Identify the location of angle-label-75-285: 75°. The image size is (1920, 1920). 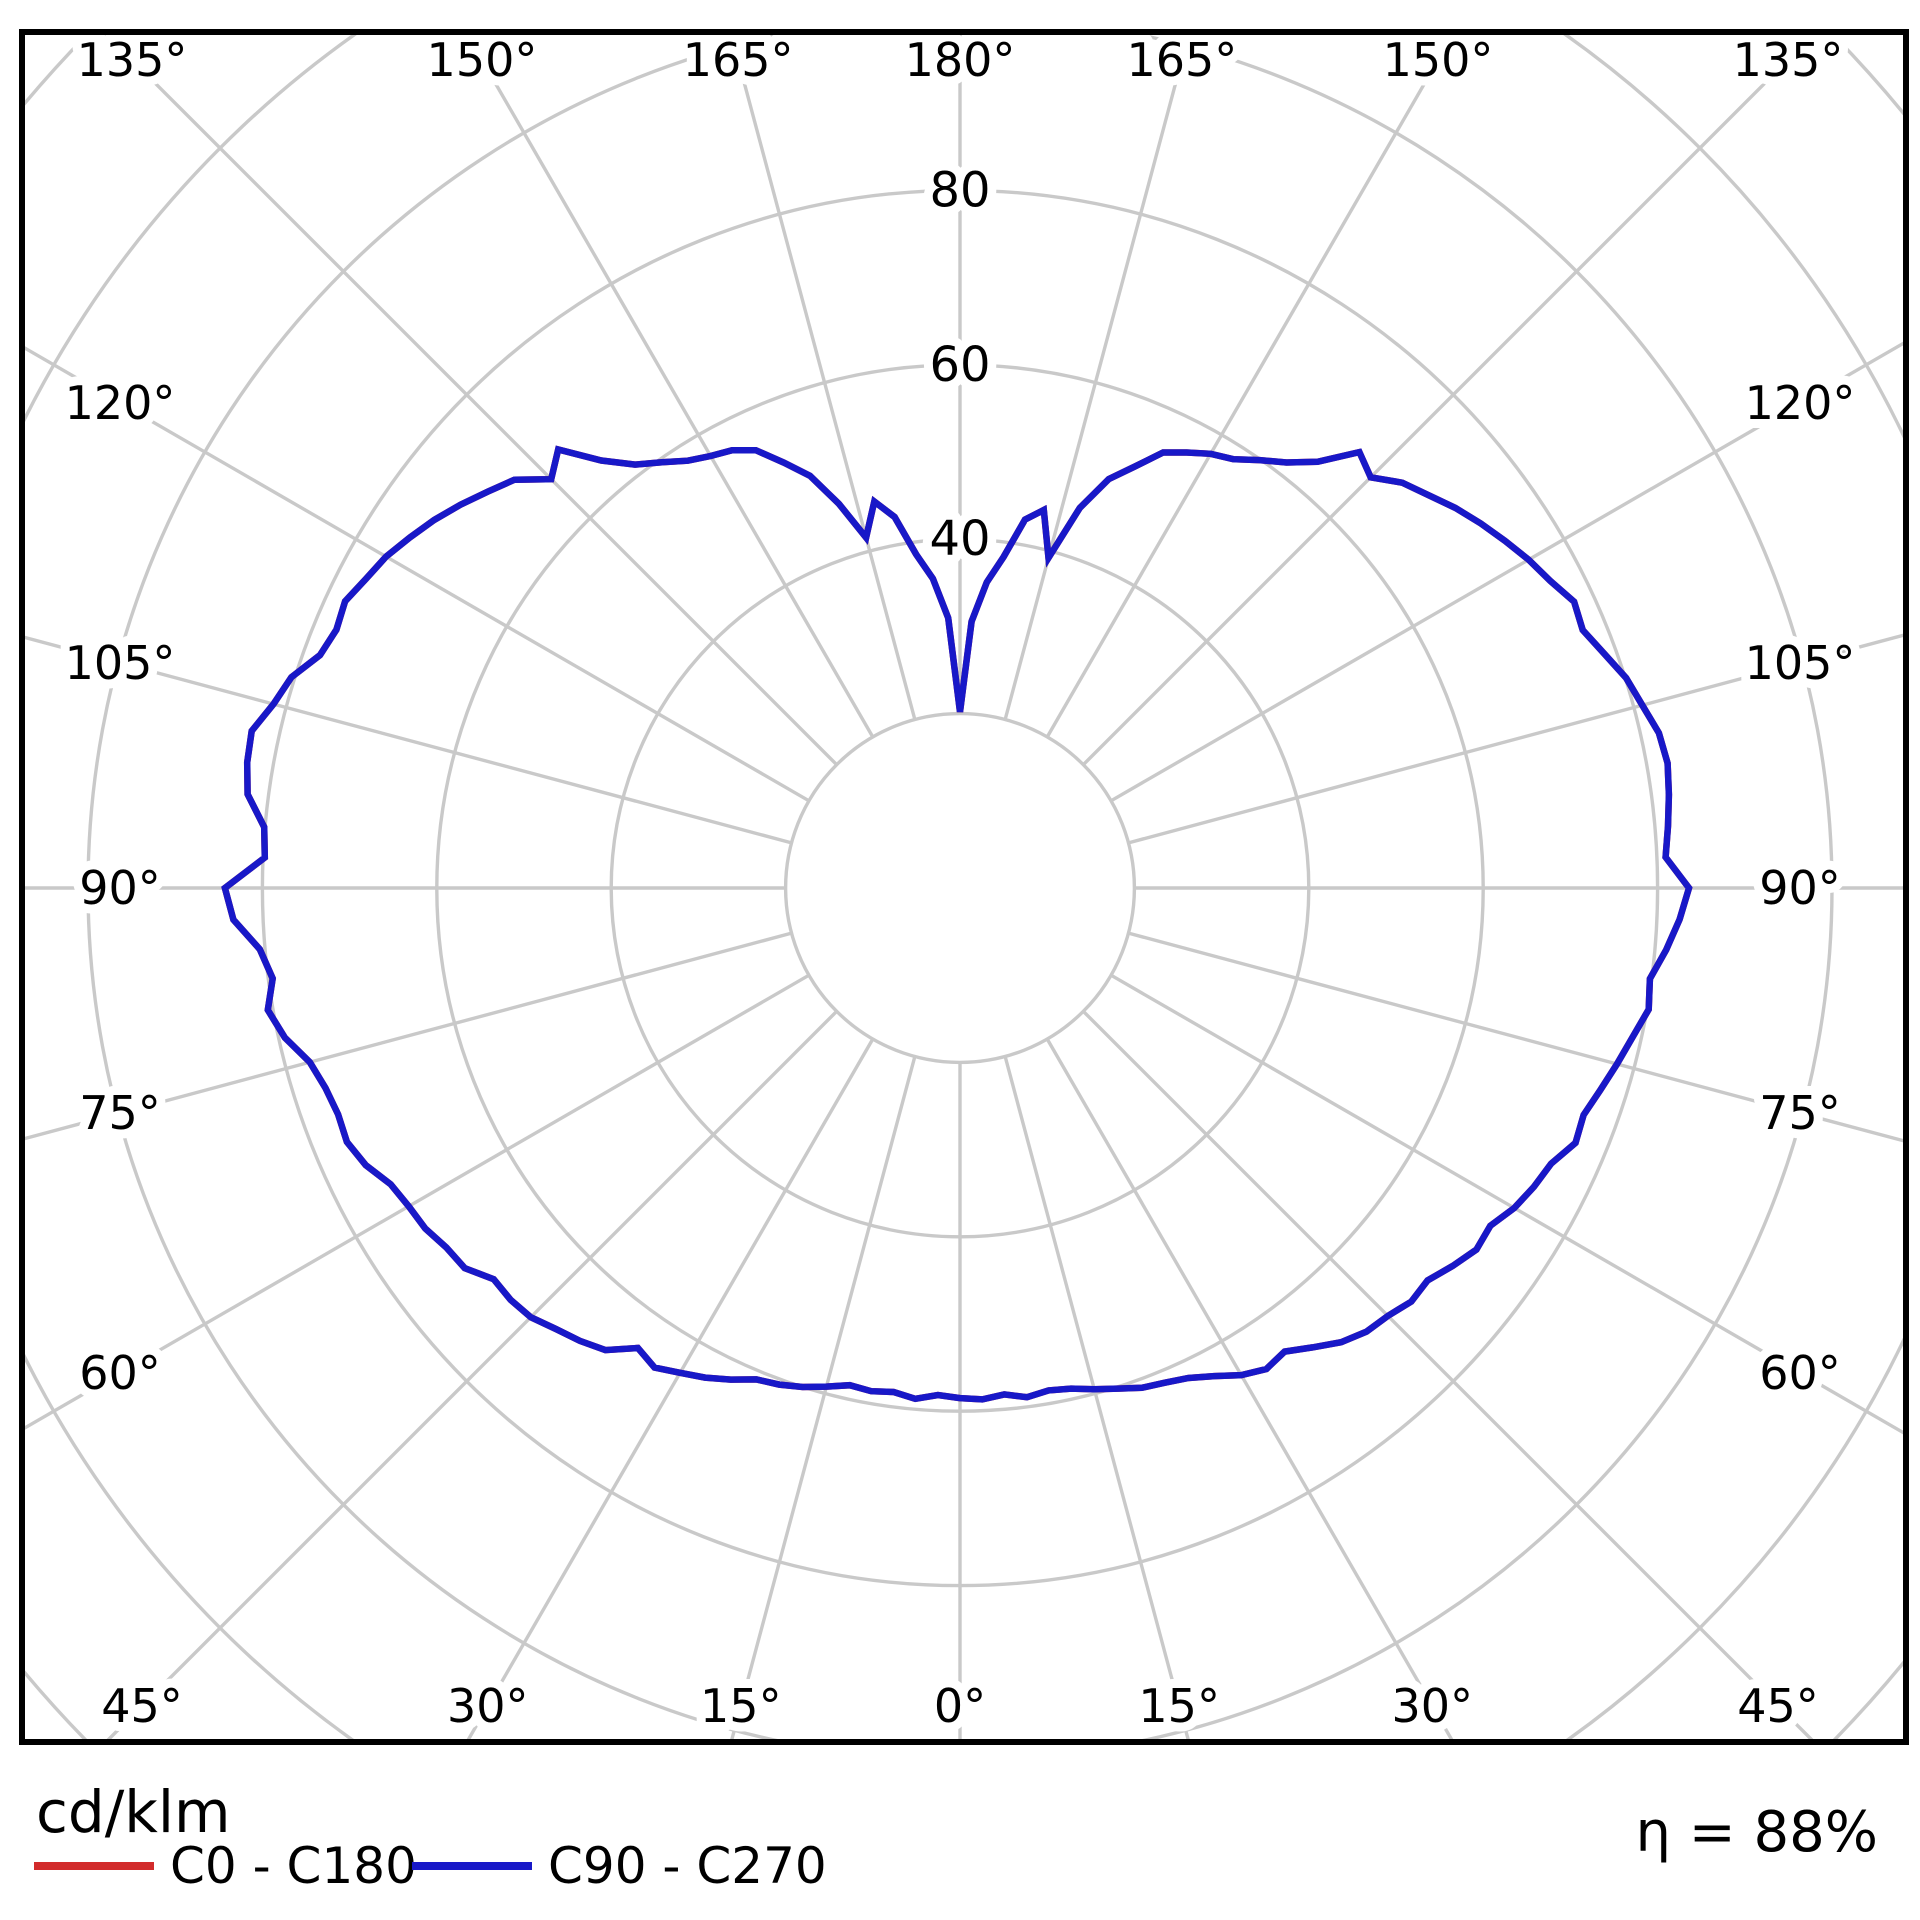
(120, 1113).